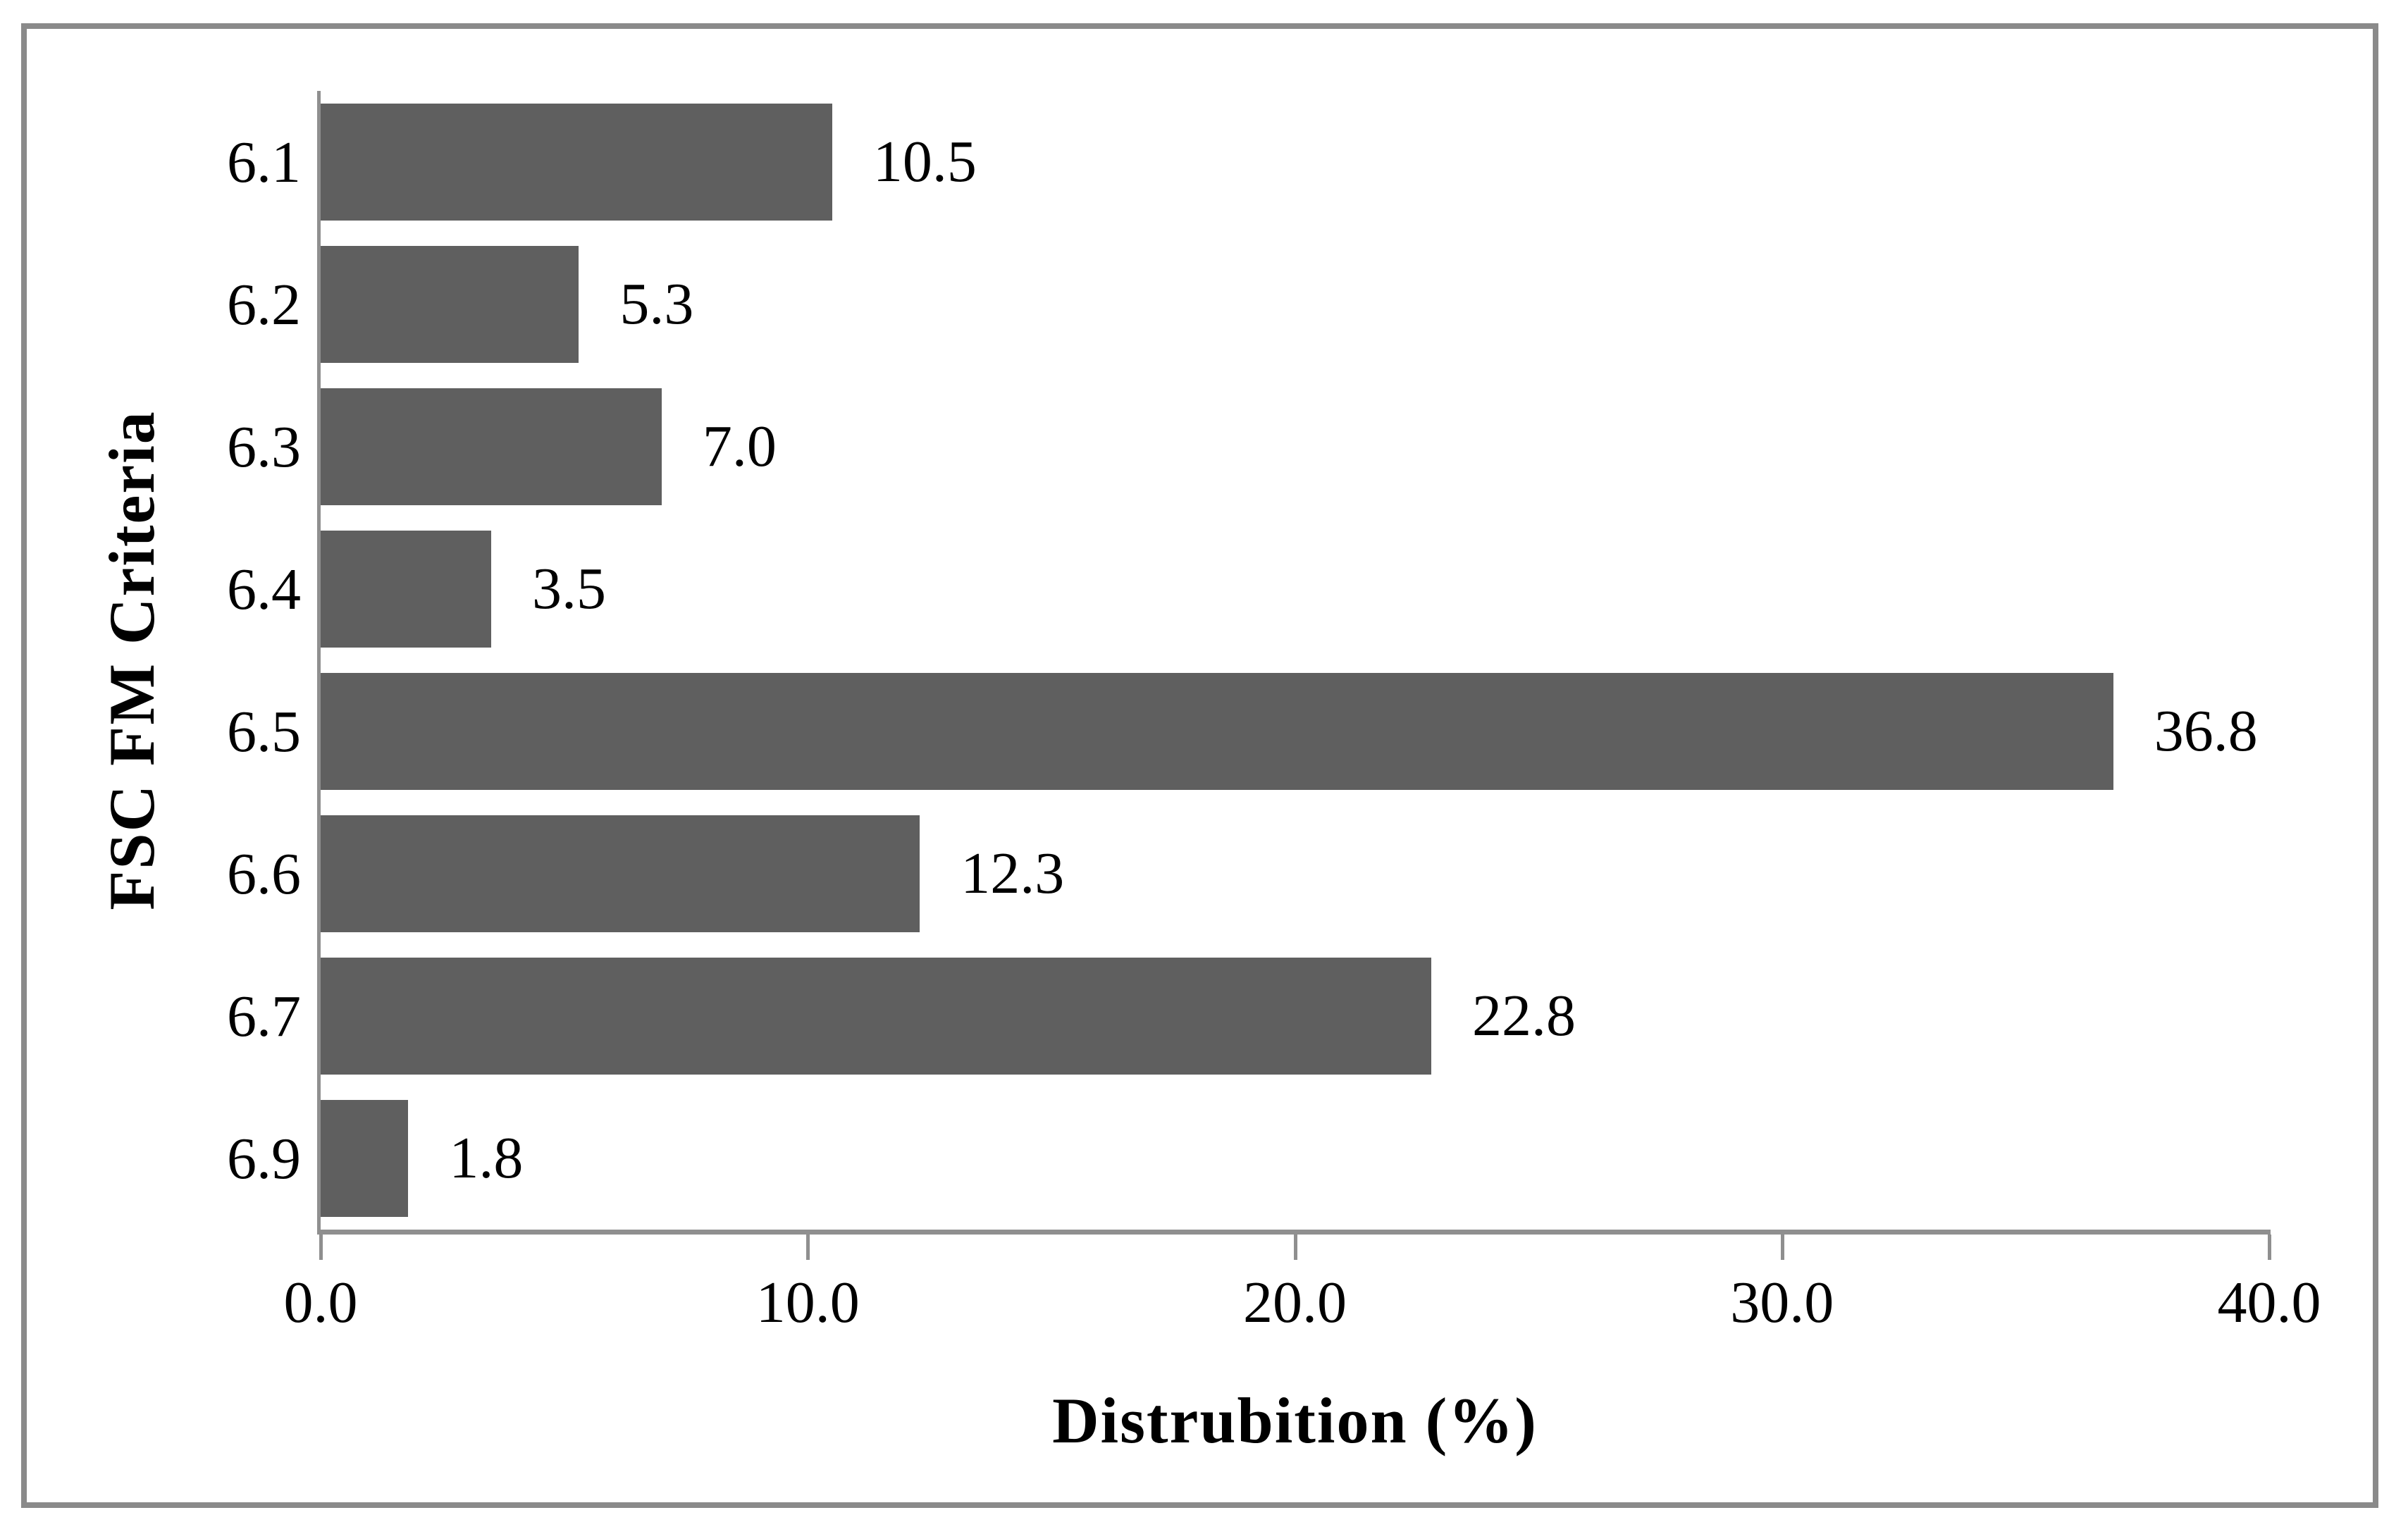 The height and width of the screenshot is (1534, 2408). What do you see at coordinates (925, 161) in the screenshot?
I see `bar-value-label-6.1: 10.5` at bounding box center [925, 161].